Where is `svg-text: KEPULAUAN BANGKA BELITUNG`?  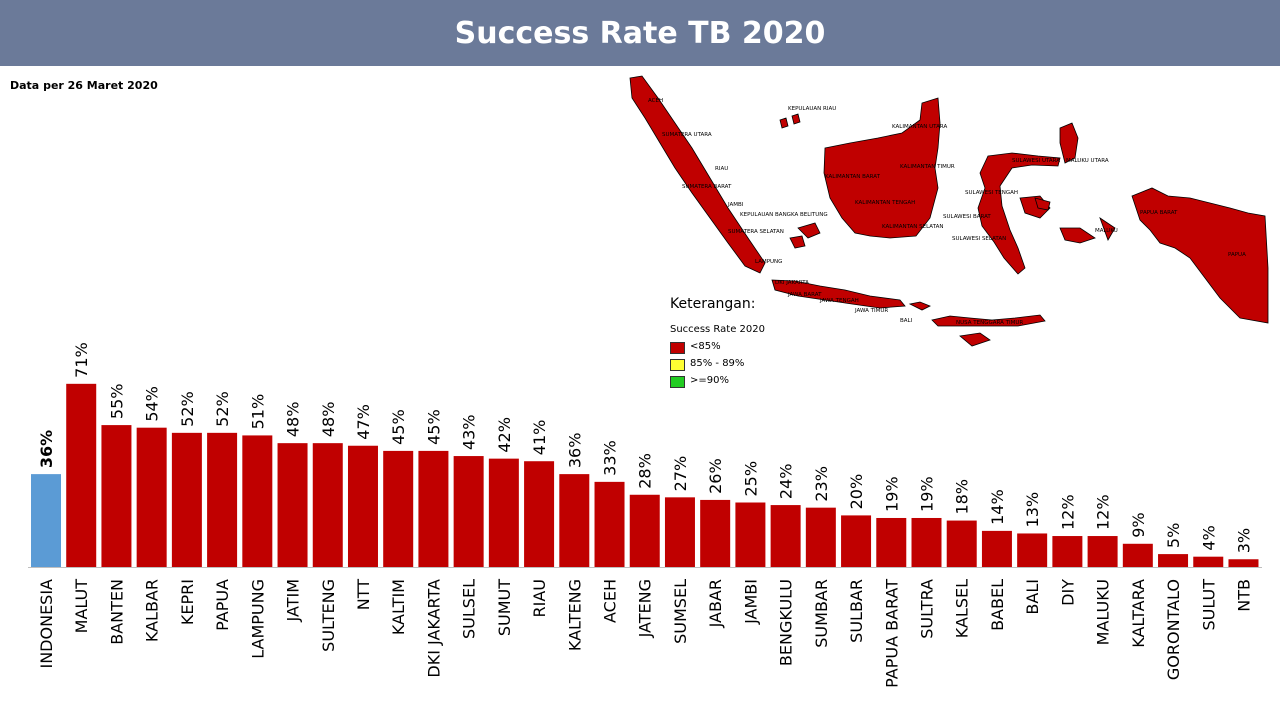 svg-text: KEPULAUAN BANGKA BELITUNG is located at coordinates (784, 215).